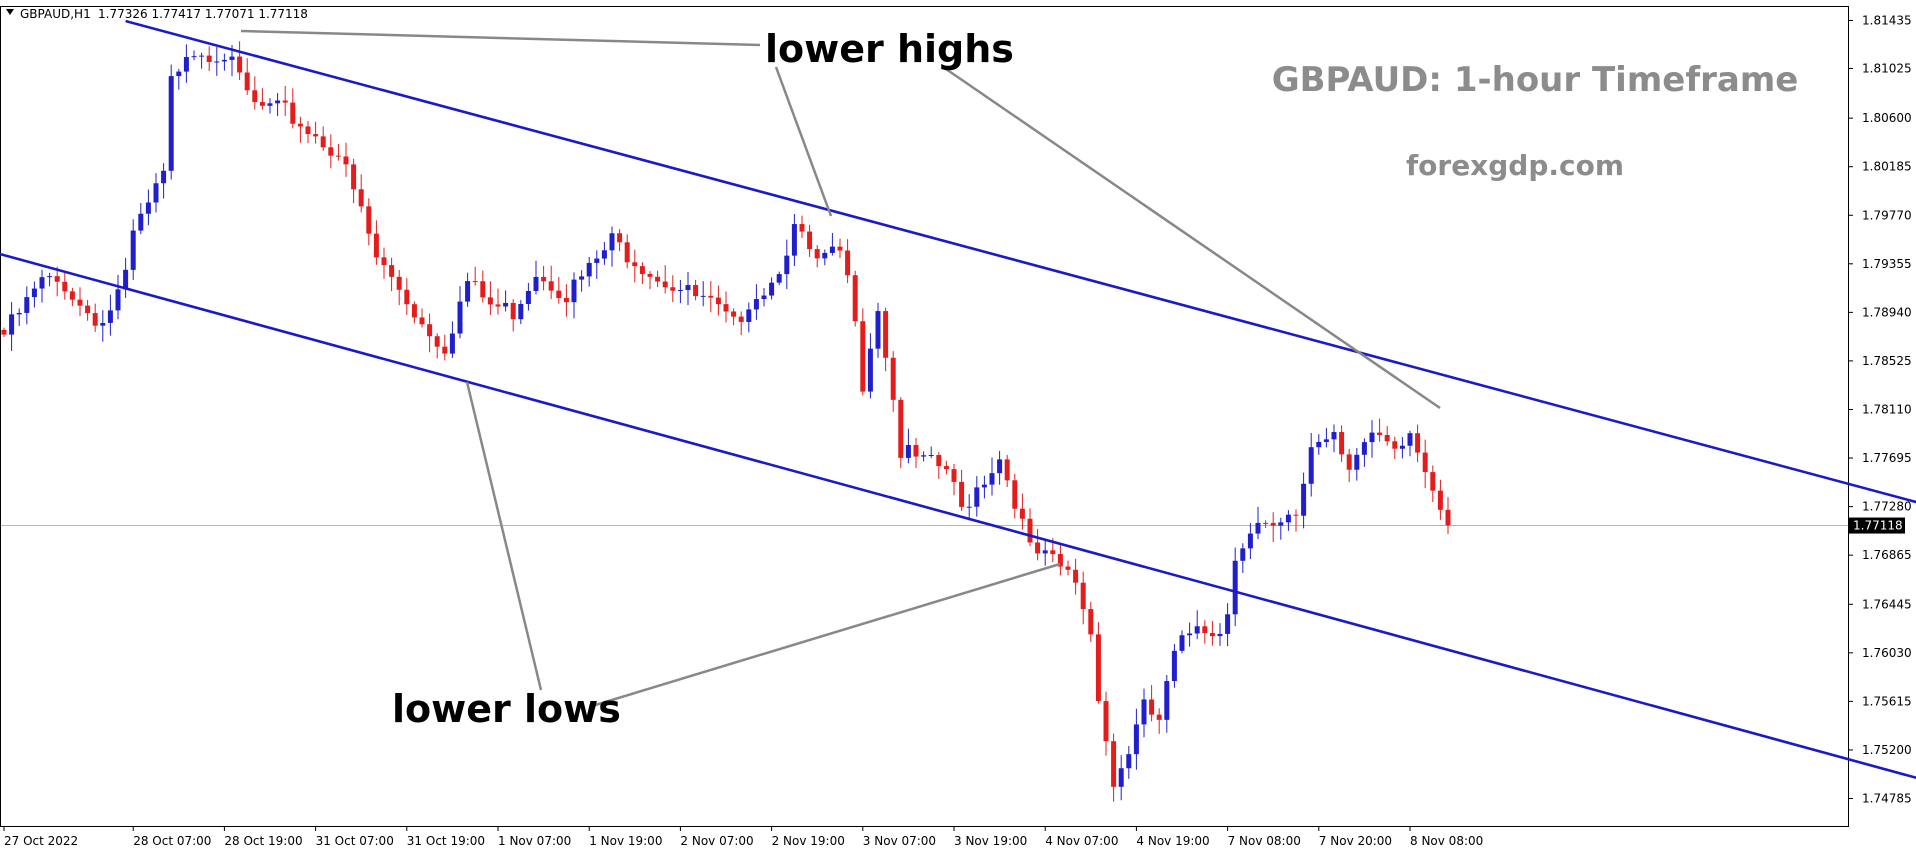 Image resolution: width=1916 pixels, height=855 pixels. Describe the element at coordinates (1535, 80) in the screenshot. I see `watermark-title: GBPAUD: 1-hour Timeframe` at that location.